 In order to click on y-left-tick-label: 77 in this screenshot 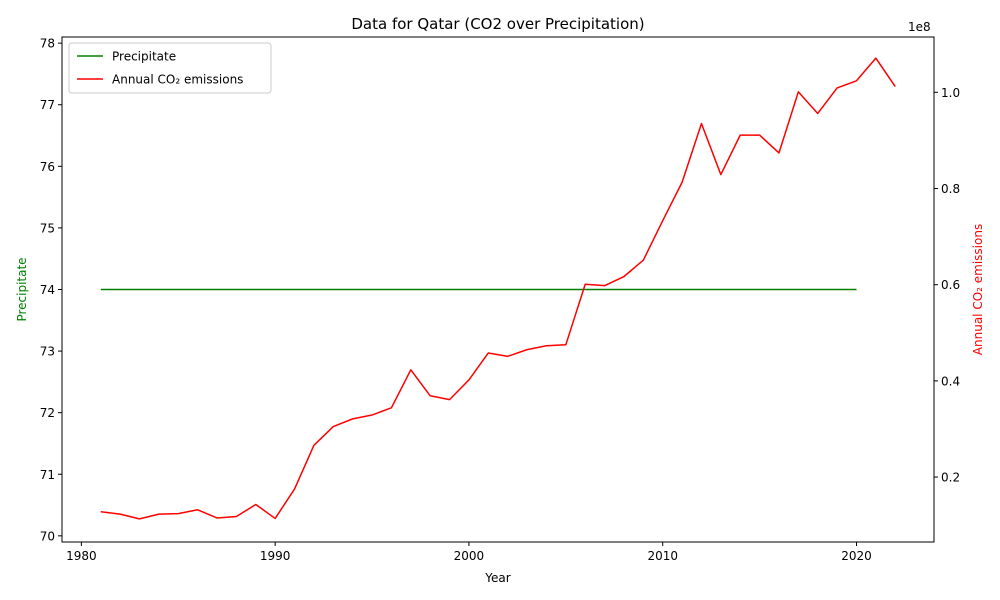, I will do `click(47, 105)`.